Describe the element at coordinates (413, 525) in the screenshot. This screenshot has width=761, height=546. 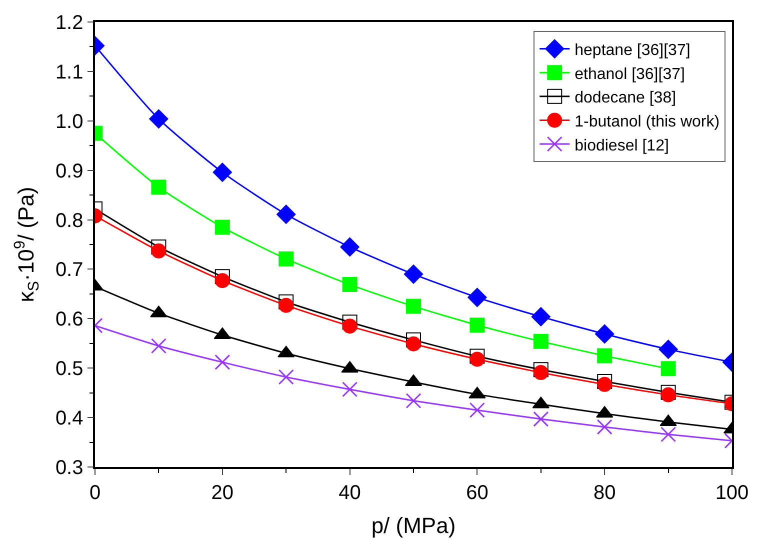
I see `x-axis-title: p/ (MPa)` at that location.